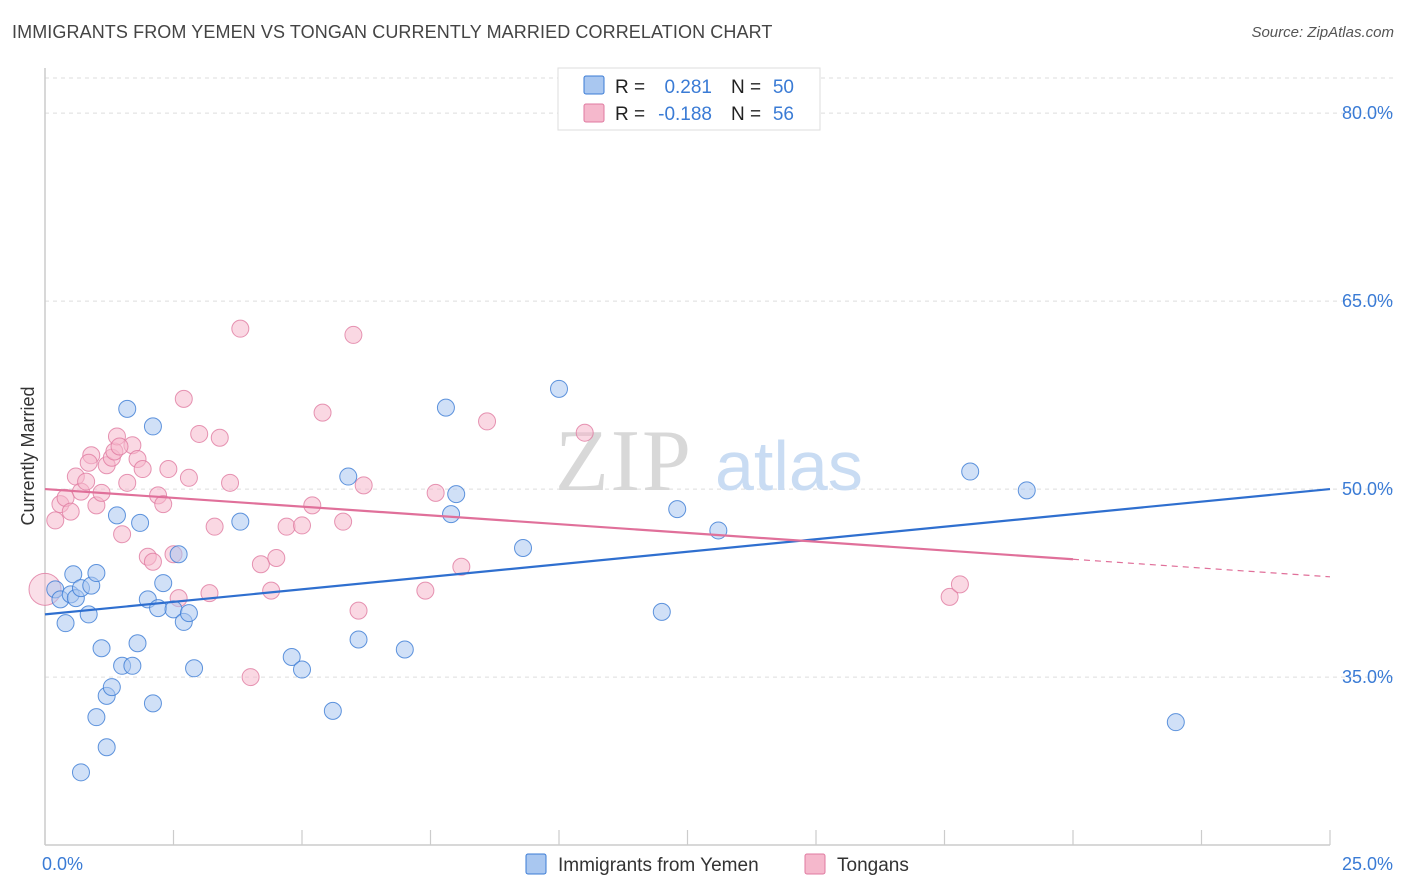 This screenshot has height=892, width=1406. I want to click on y-tick-labels: 35.0% 50.0% 65.0% 80.0%, so click(1367, 395).